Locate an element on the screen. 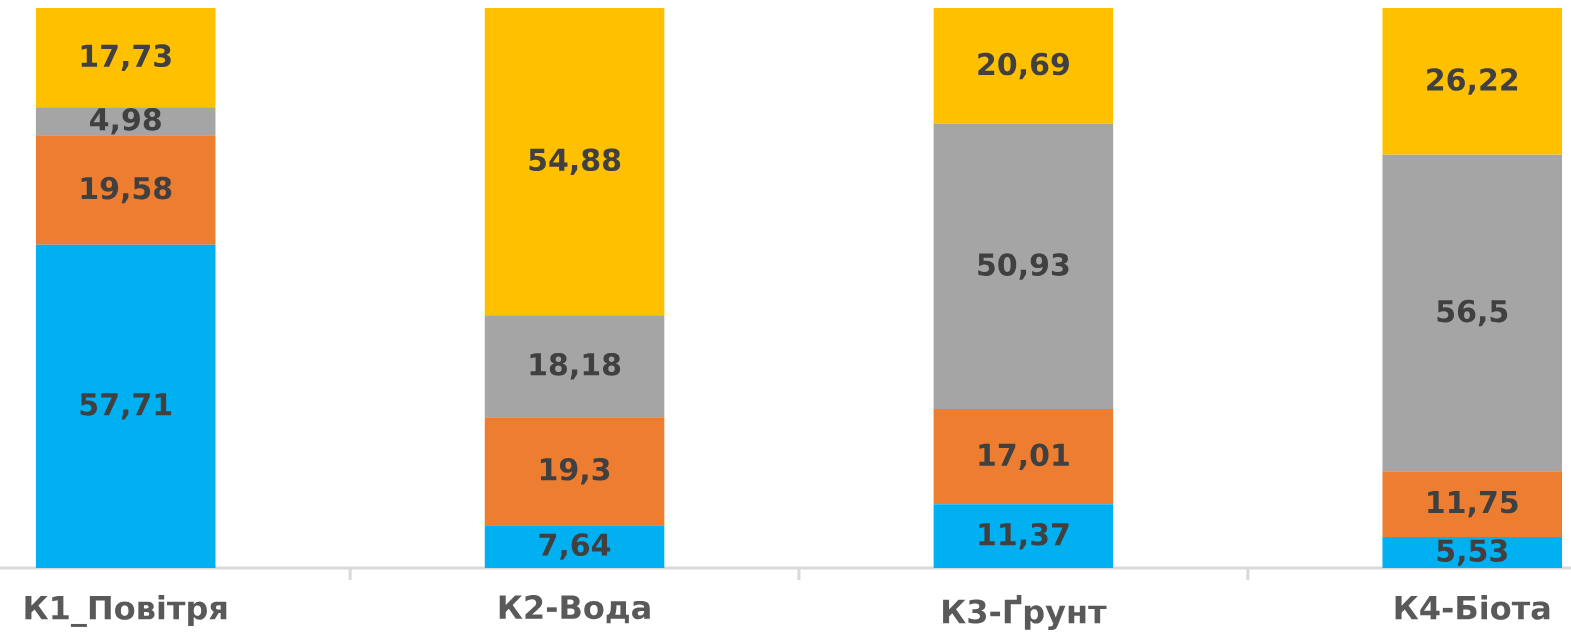 This screenshot has width=1571, height=643. data-label: 17,01 is located at coordinates (1024, 456).